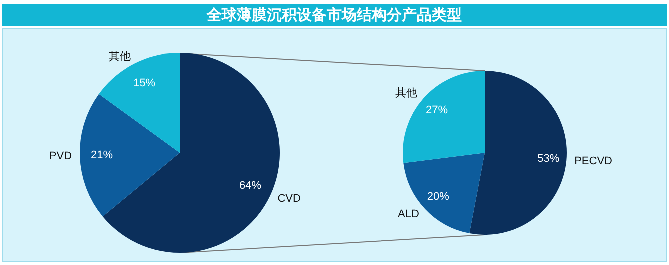  Describe the element at coordinates (438, 196) in the screenshot. I see `data-label: 20%` at that location.